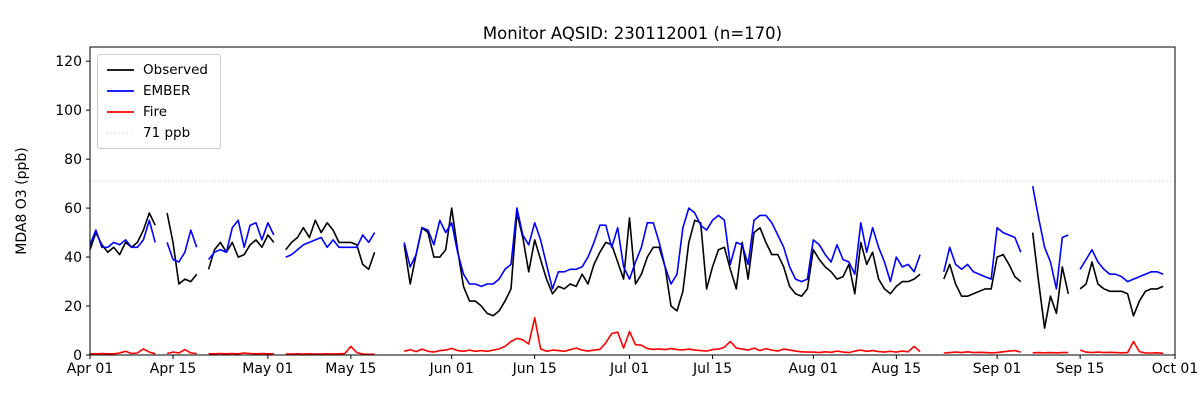  What do you see at coordinates (629, 369) in the screenshot?
I see `x-tick-label: Jul 01` at bounding box center [629, 369].